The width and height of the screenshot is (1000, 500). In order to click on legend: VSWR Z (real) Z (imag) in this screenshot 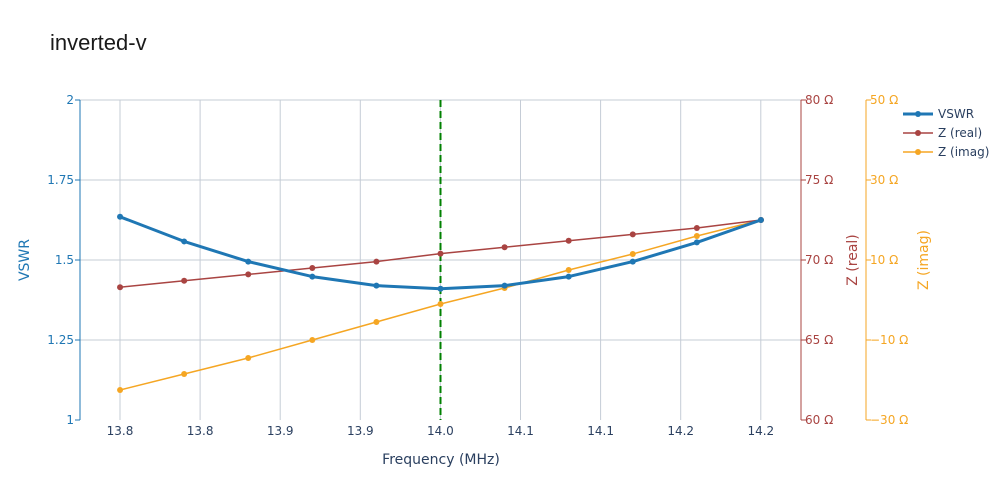, I will do `click(946, 133)`.